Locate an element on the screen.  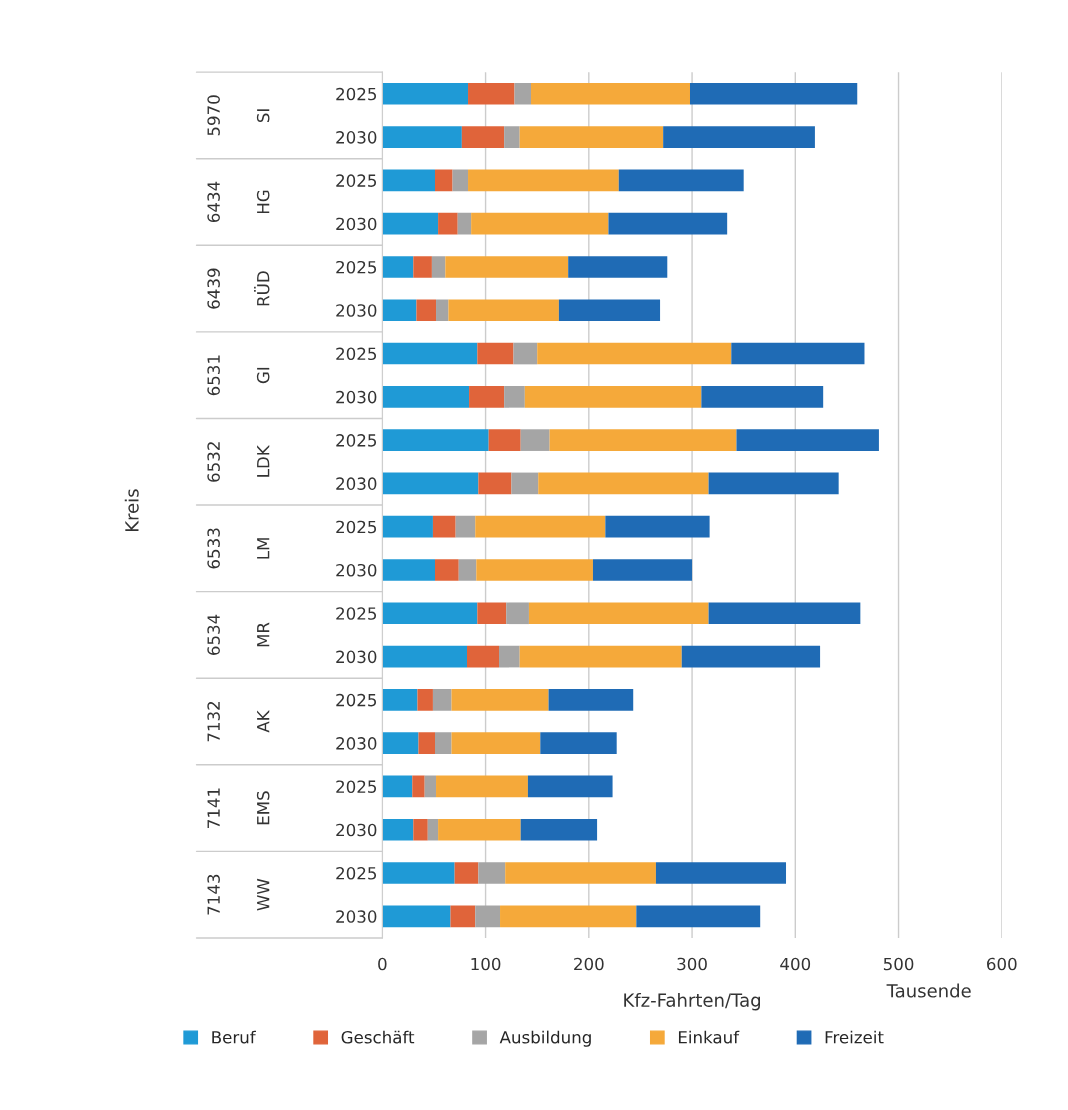
text: EMS is located at coordinates (263, 808).